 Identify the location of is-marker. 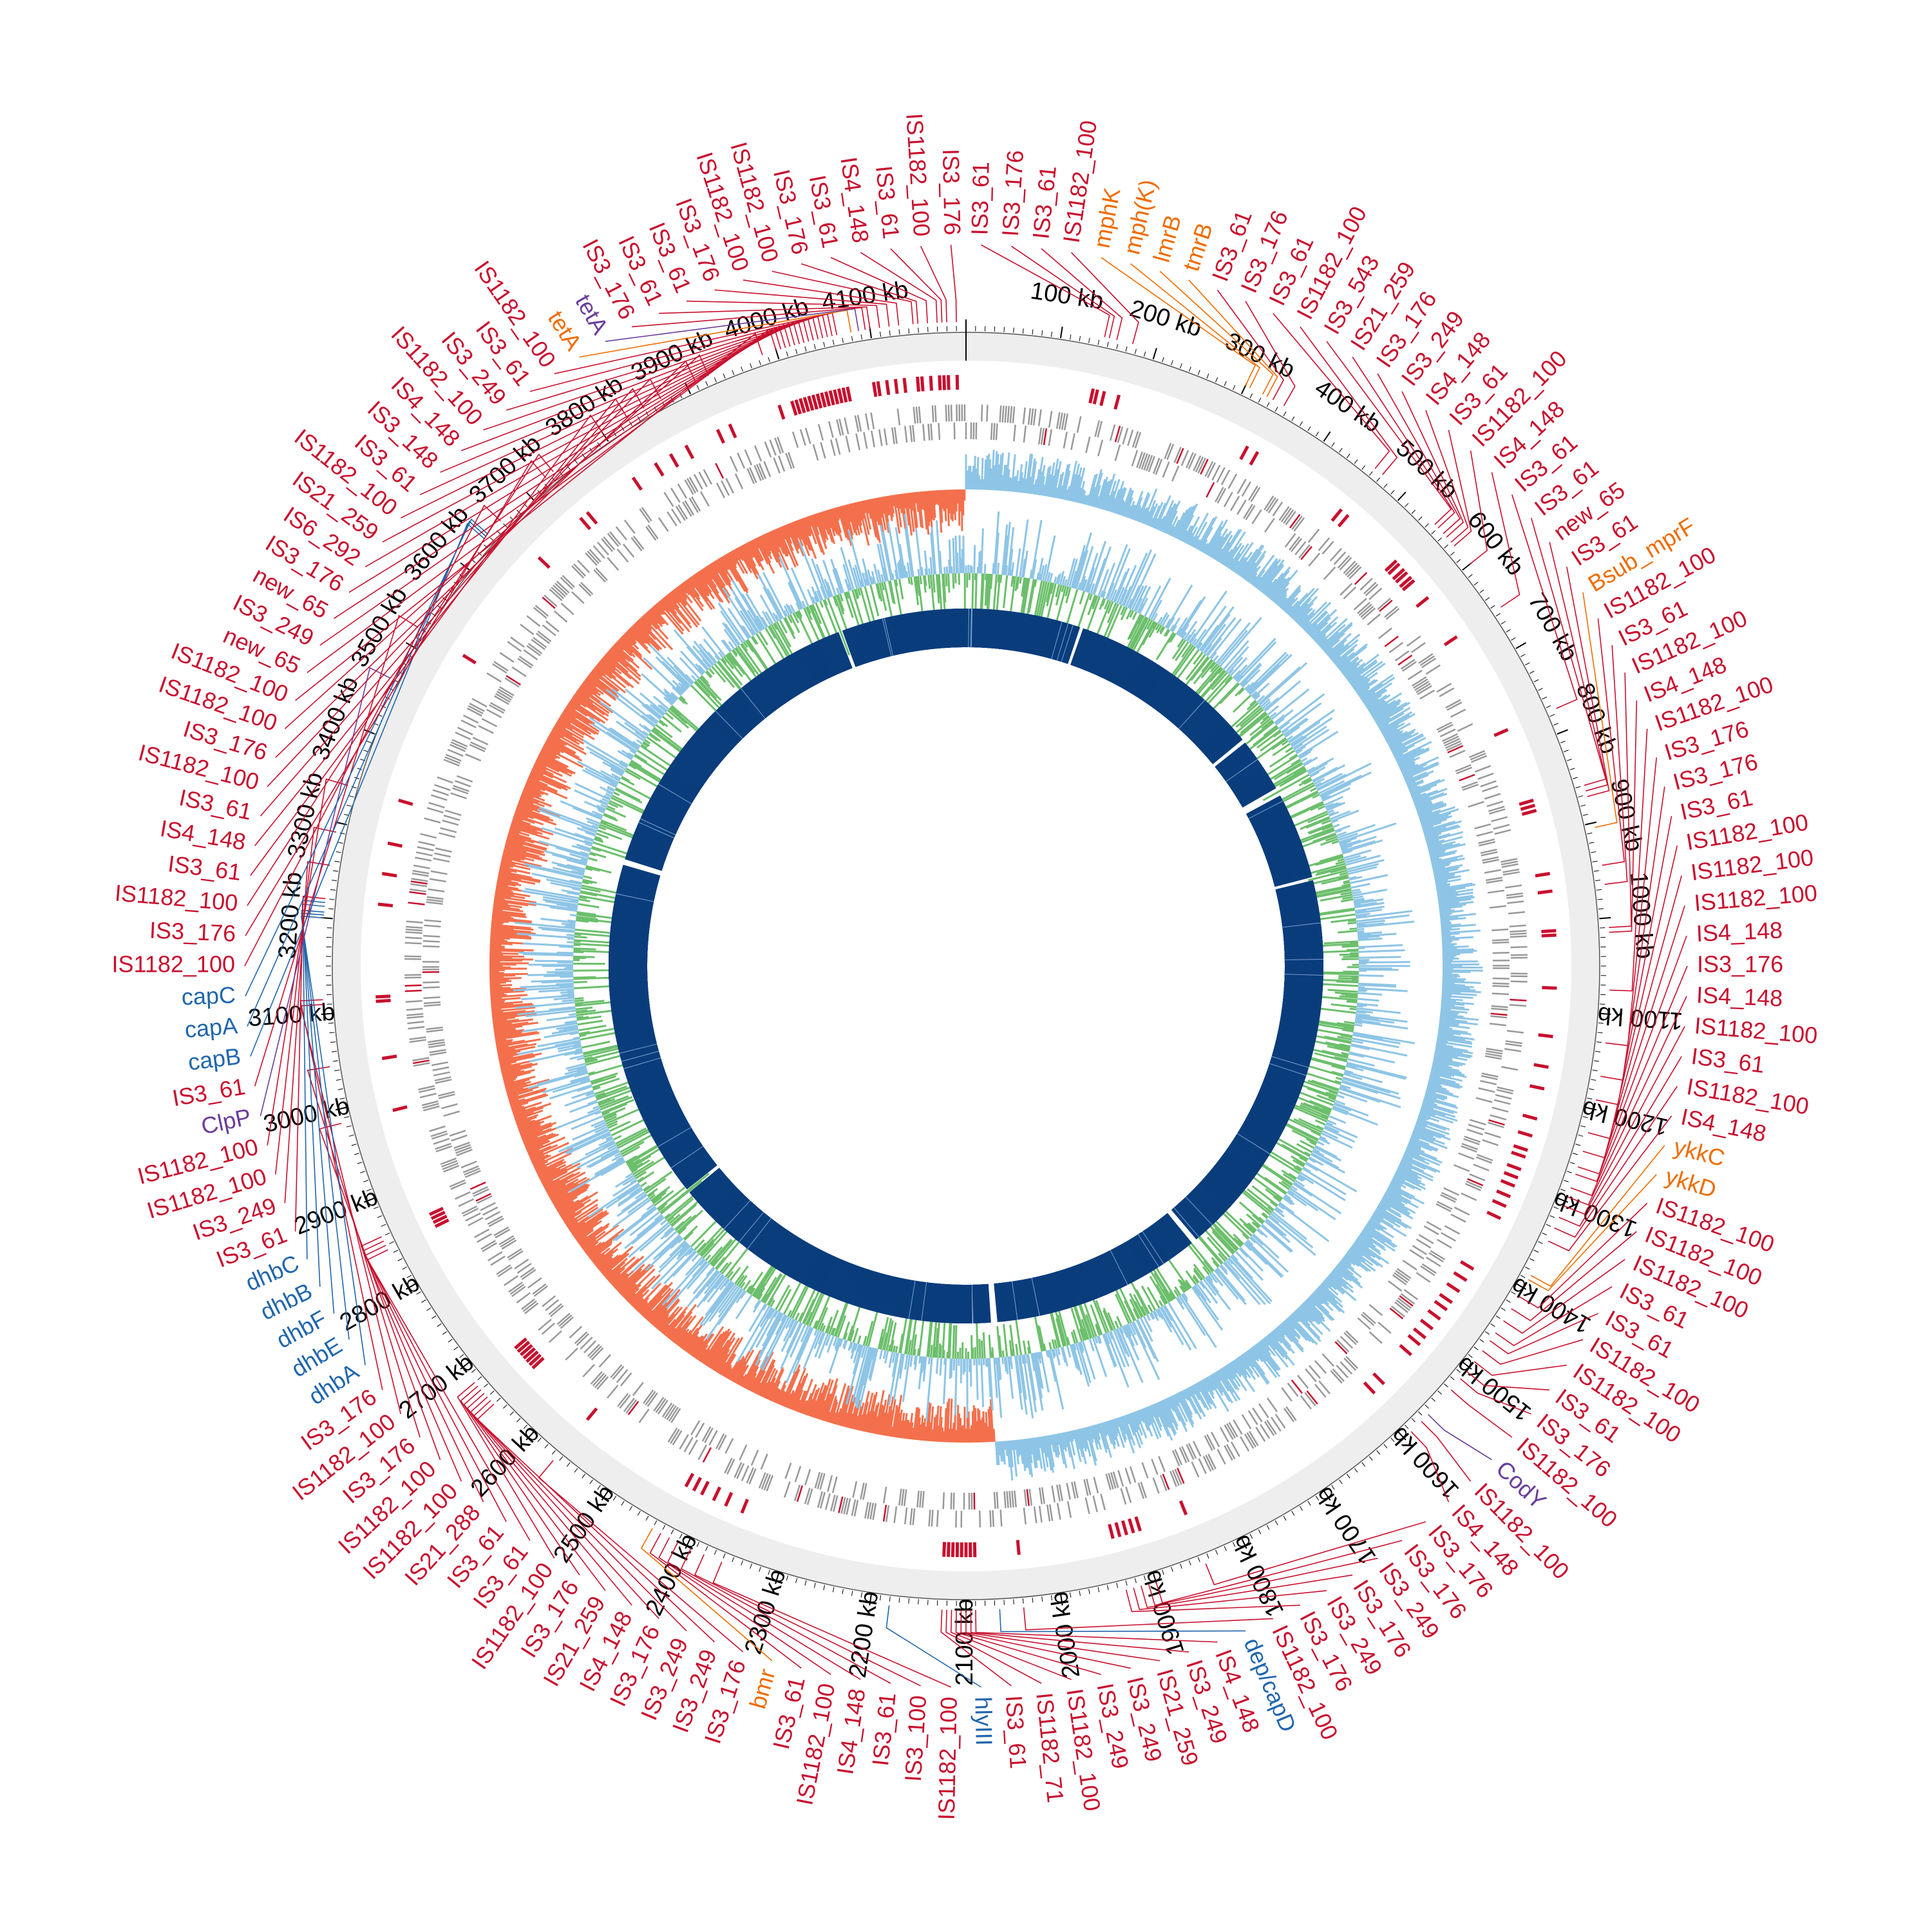
(529, 1353).